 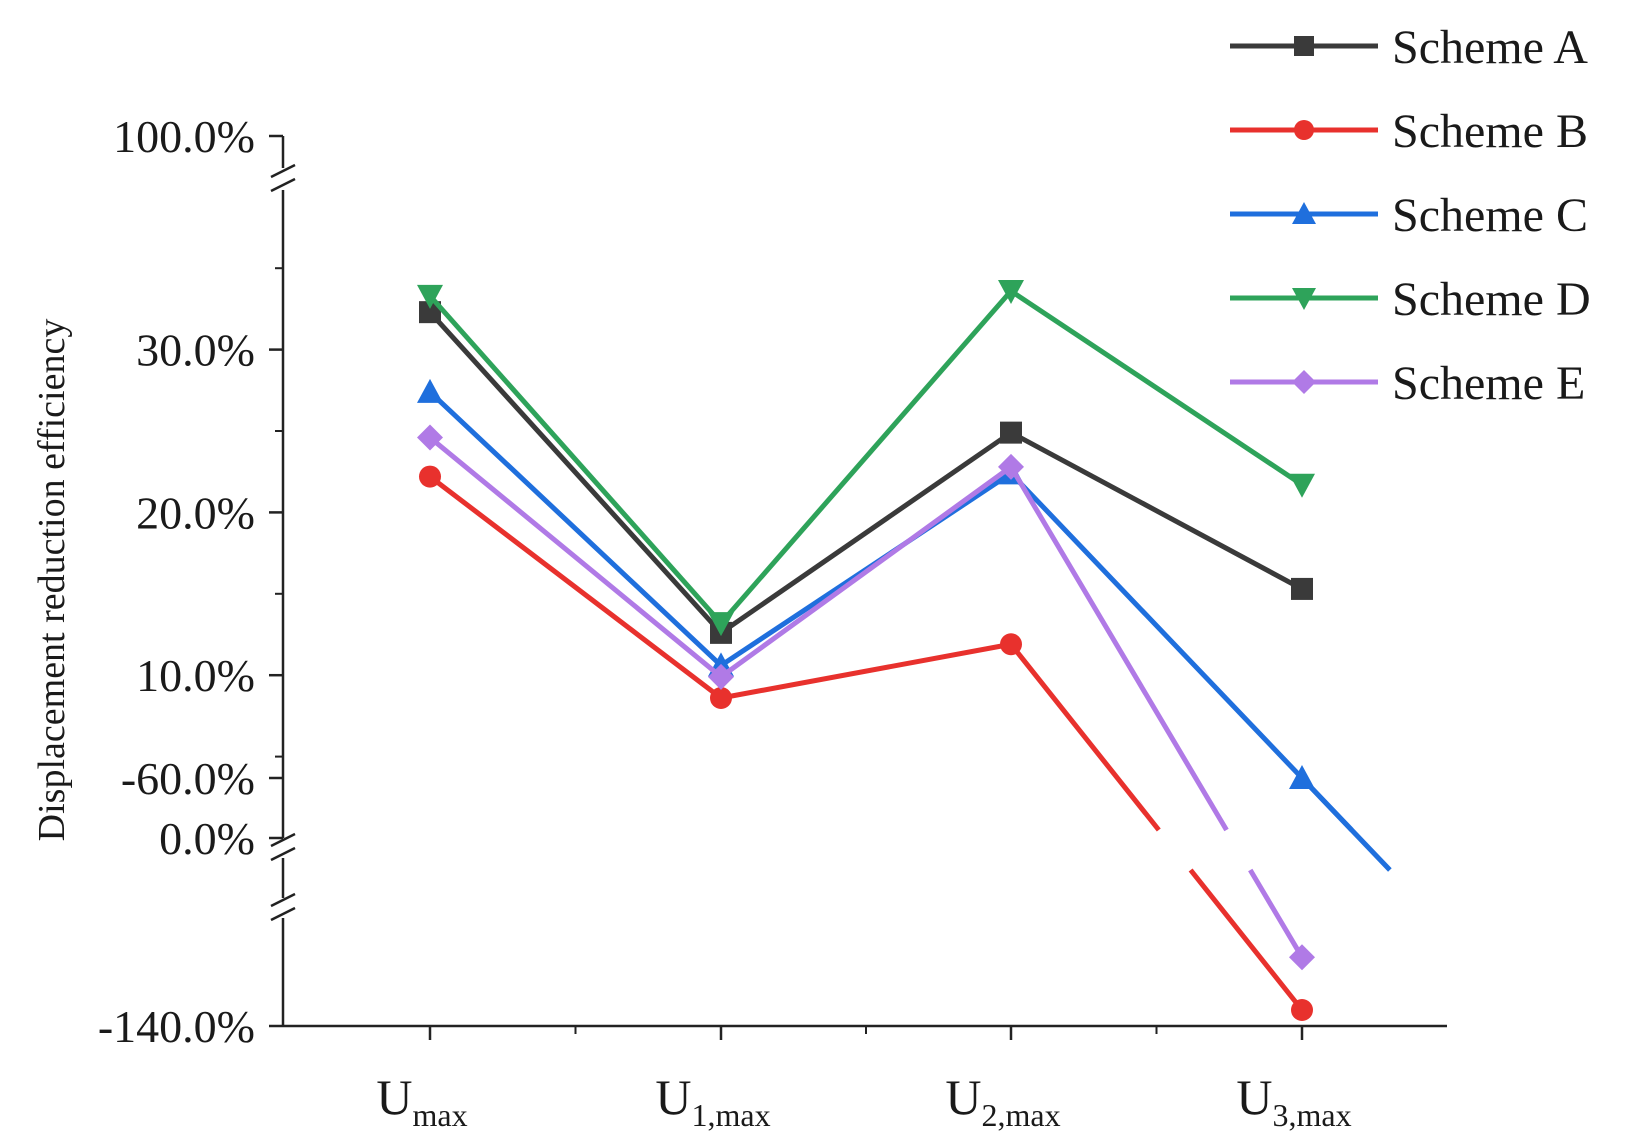 I want to click on x-tick-label: Umax, so click(x=421, y=1101).